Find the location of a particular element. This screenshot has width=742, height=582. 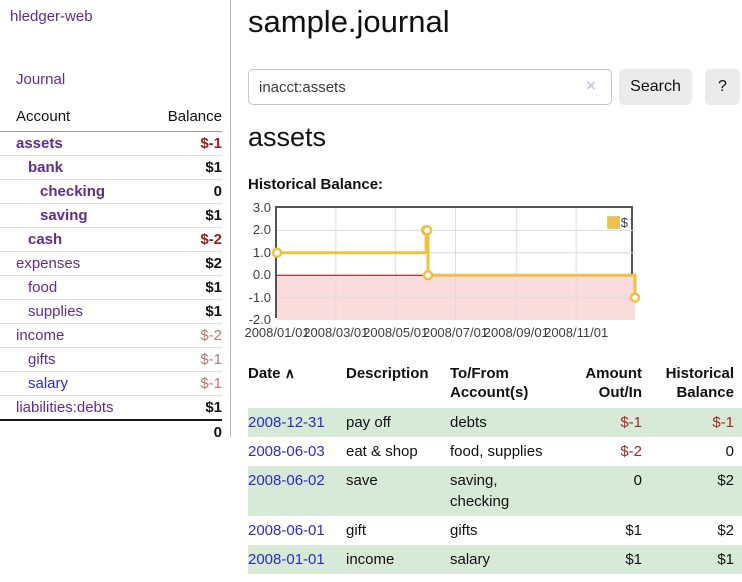

register-date-link: 2008-06-02 is located at coordinates (286, 480).